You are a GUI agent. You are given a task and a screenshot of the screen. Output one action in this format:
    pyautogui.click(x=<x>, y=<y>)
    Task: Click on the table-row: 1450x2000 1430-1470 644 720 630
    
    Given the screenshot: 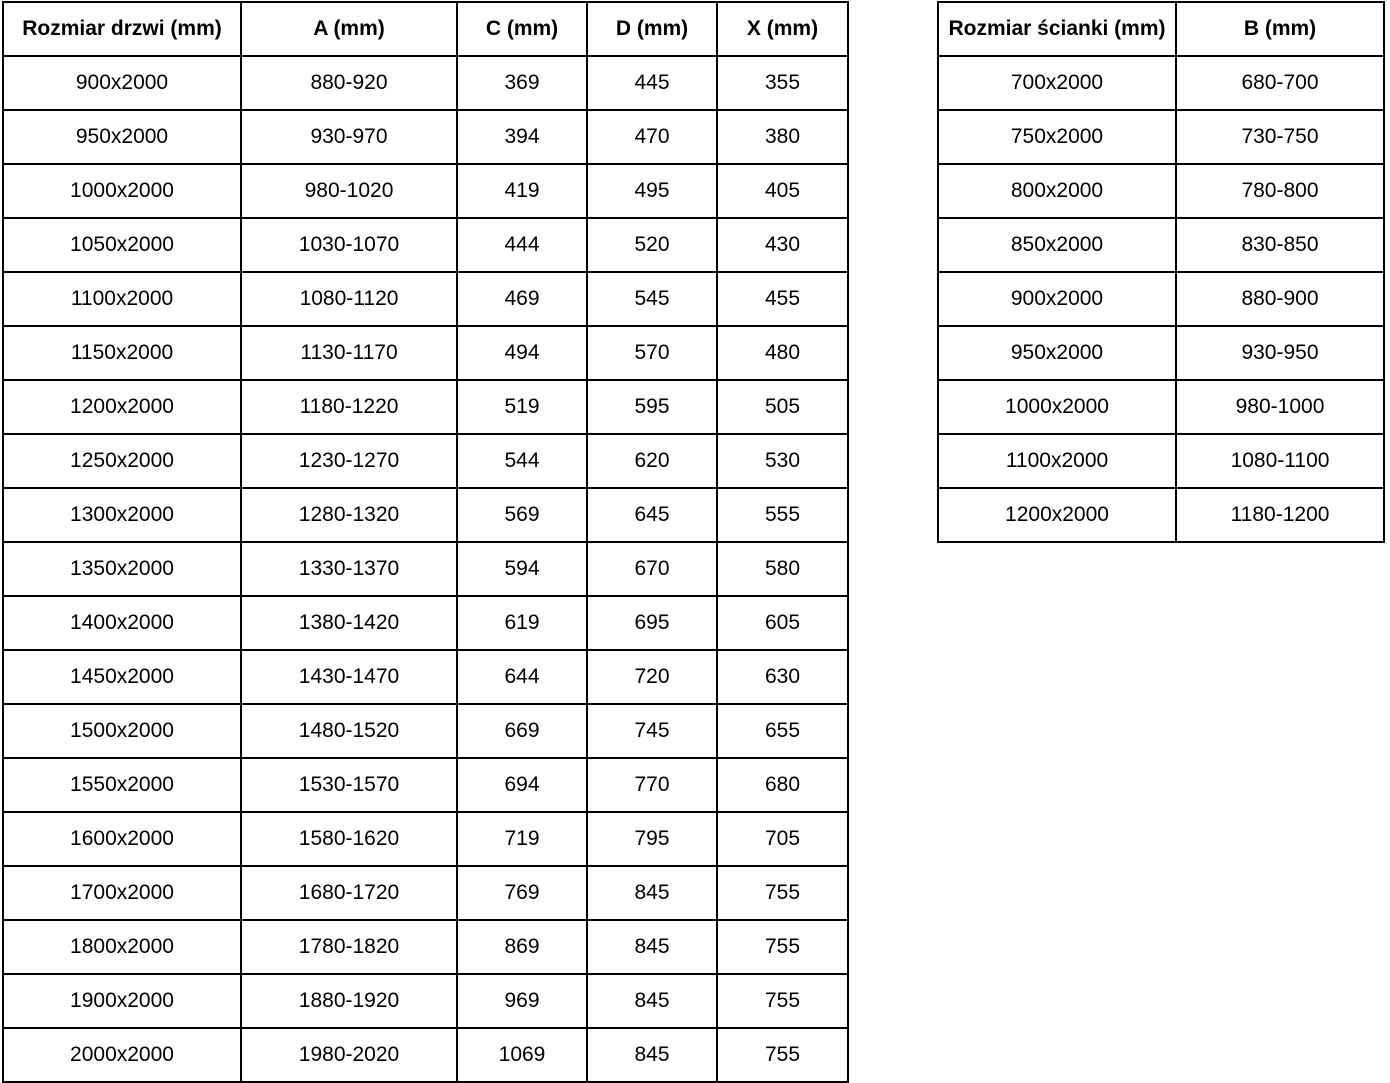 What is the action you would take?
    pyautogui.click(x=425, y=677)
    